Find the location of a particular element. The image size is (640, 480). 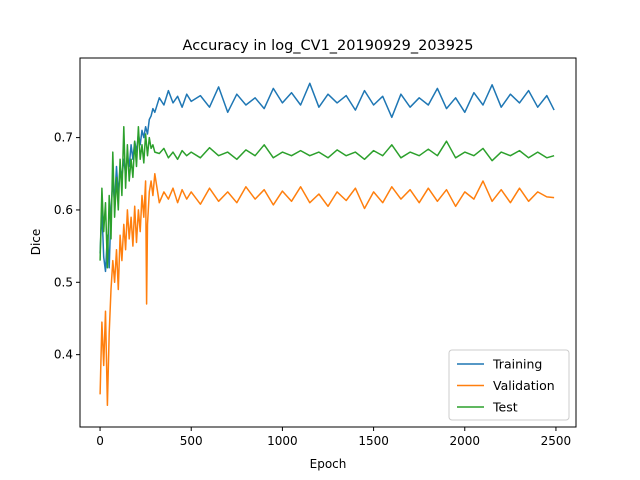

legend: Training Validation Test is located at coordinates (509, 385).